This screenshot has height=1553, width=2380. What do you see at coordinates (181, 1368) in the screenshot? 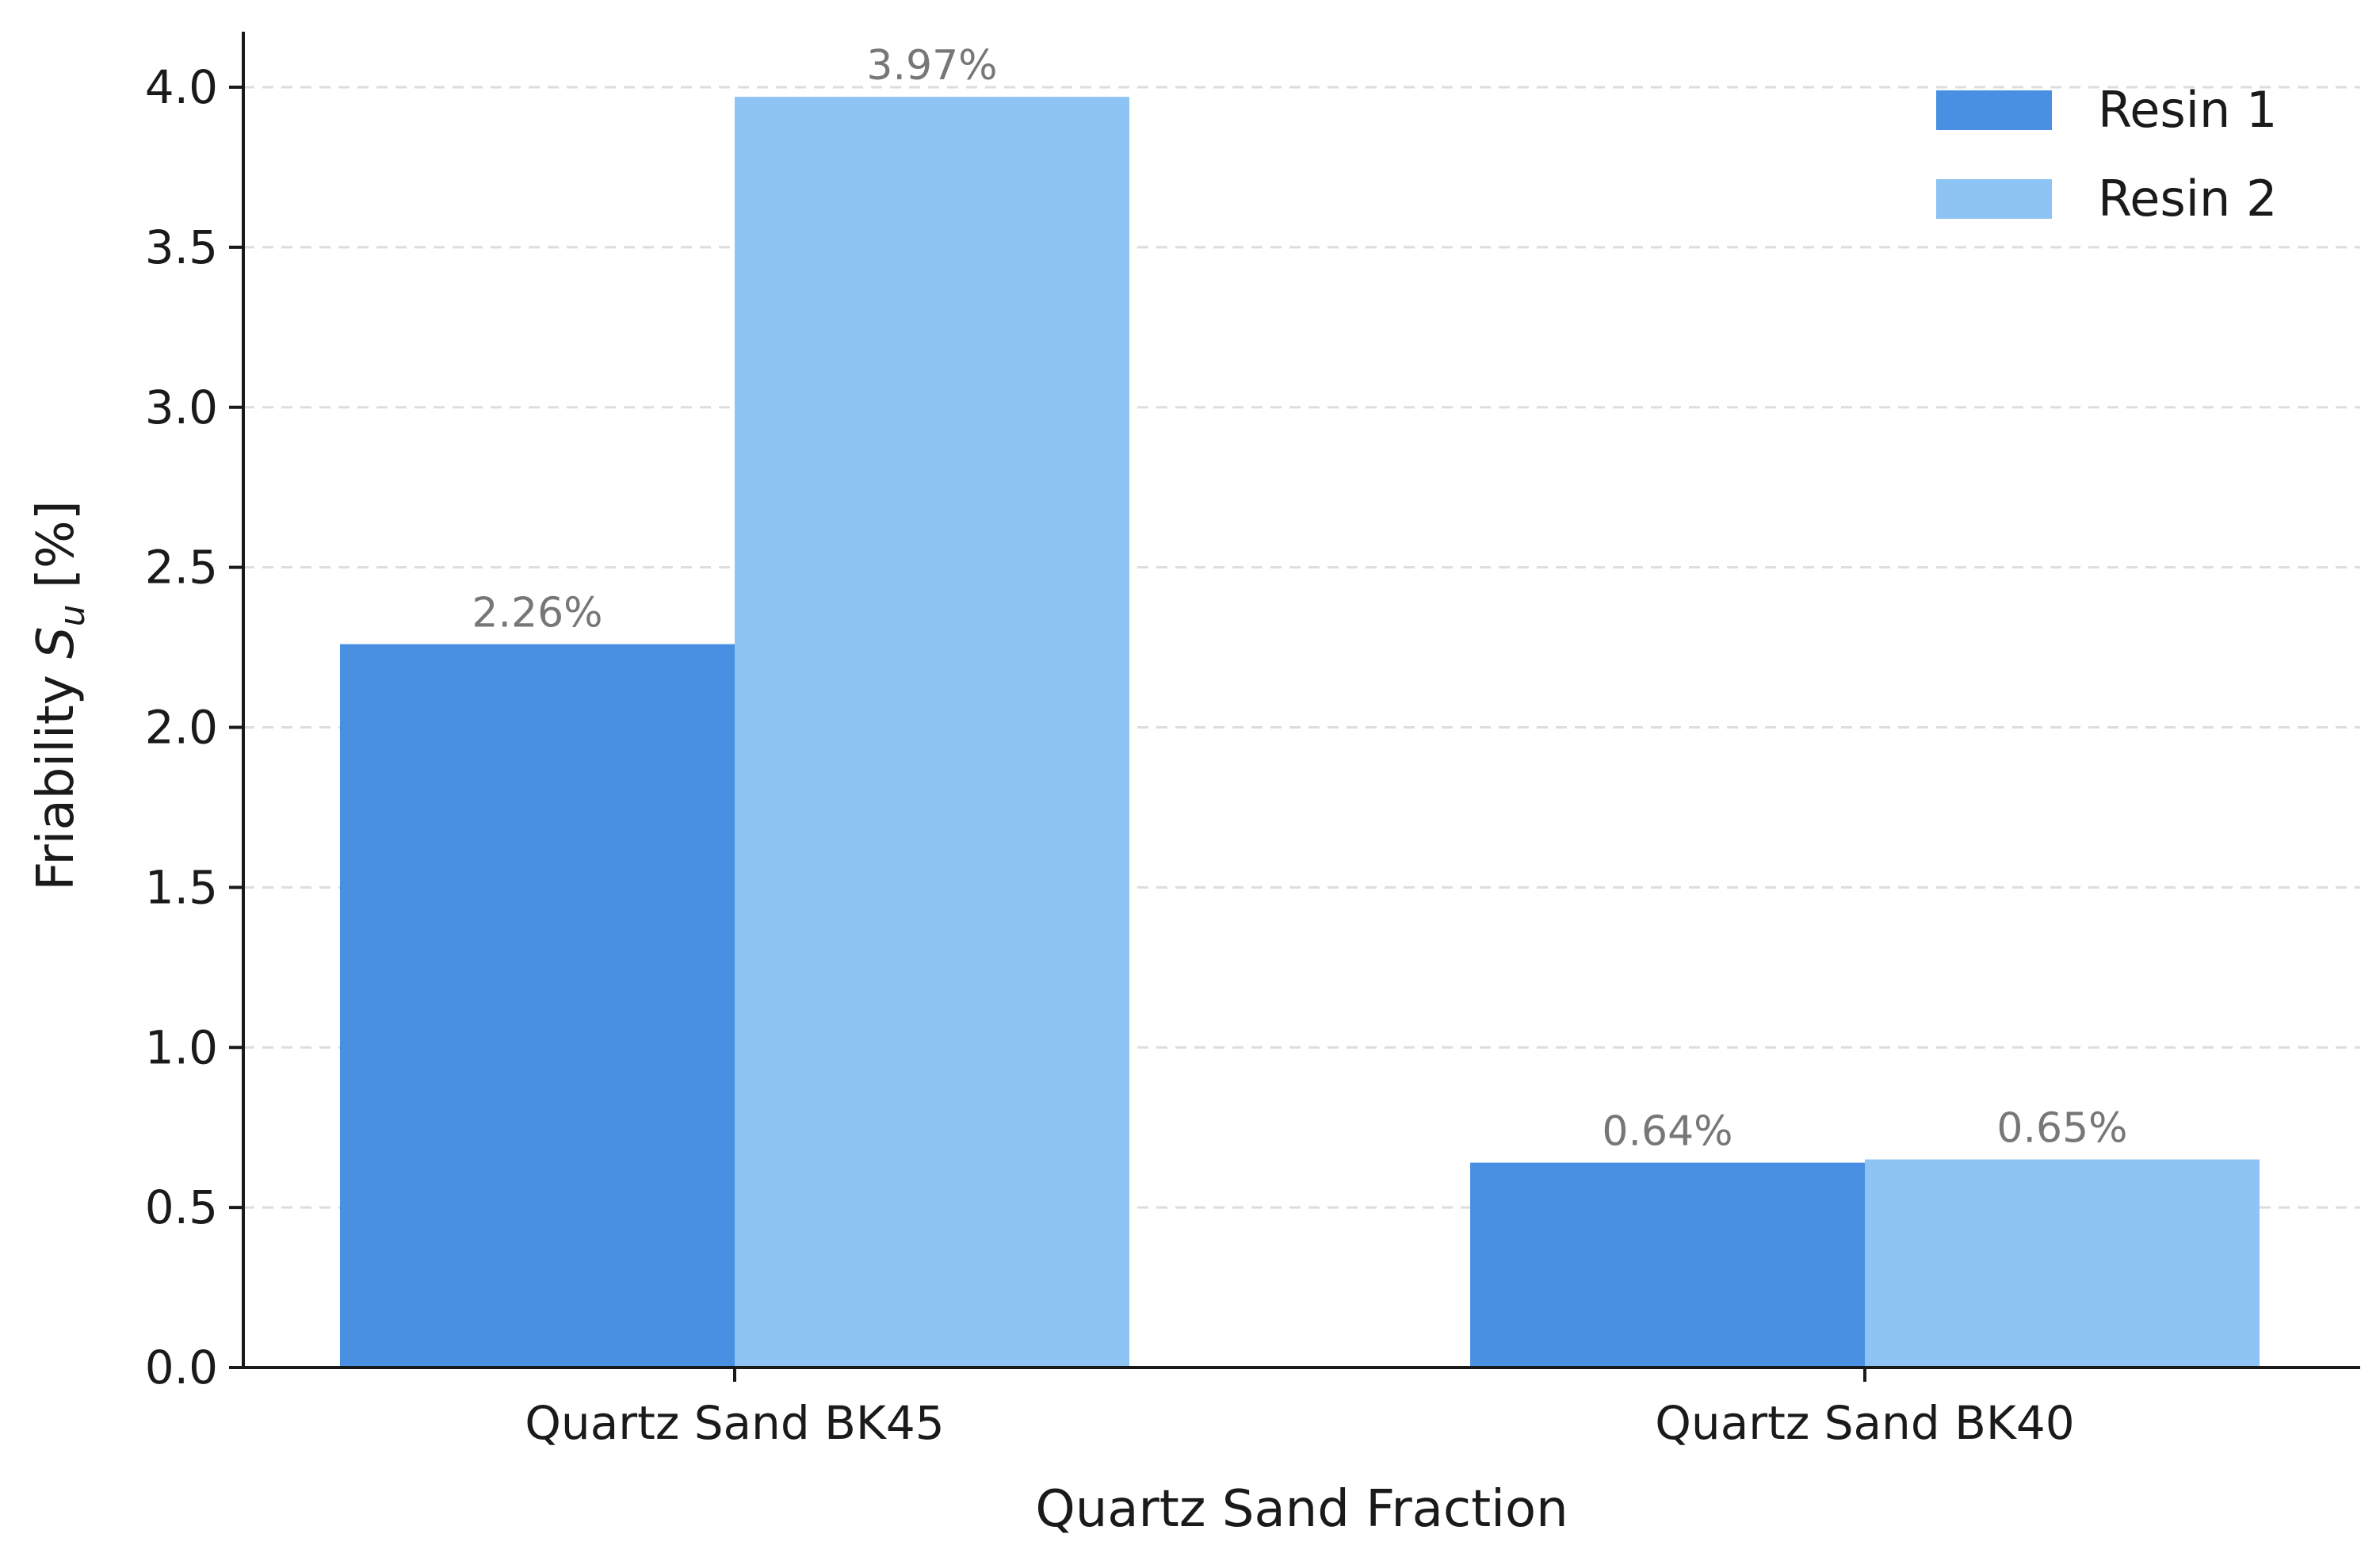
I see `y-tick-label: 0.0` at bounding box center [181, 1368].